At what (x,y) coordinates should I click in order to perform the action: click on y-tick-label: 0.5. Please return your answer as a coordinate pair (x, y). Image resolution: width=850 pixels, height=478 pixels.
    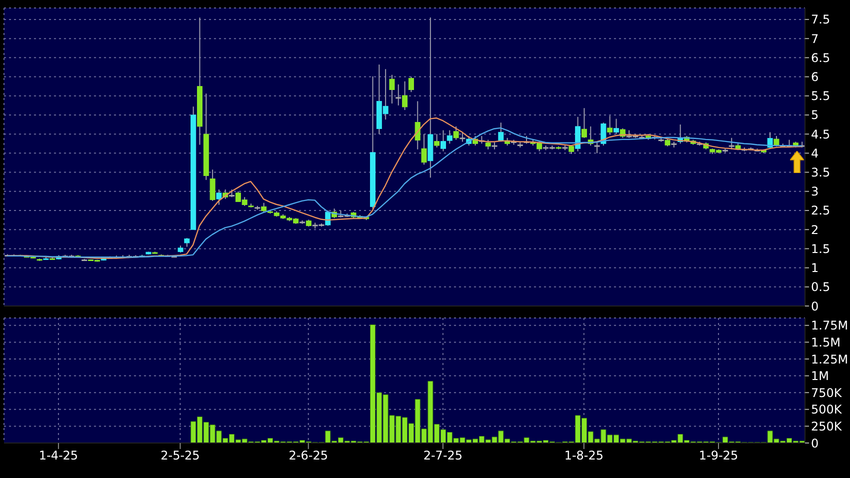
    Looking at the image, I should click on (820, 287).